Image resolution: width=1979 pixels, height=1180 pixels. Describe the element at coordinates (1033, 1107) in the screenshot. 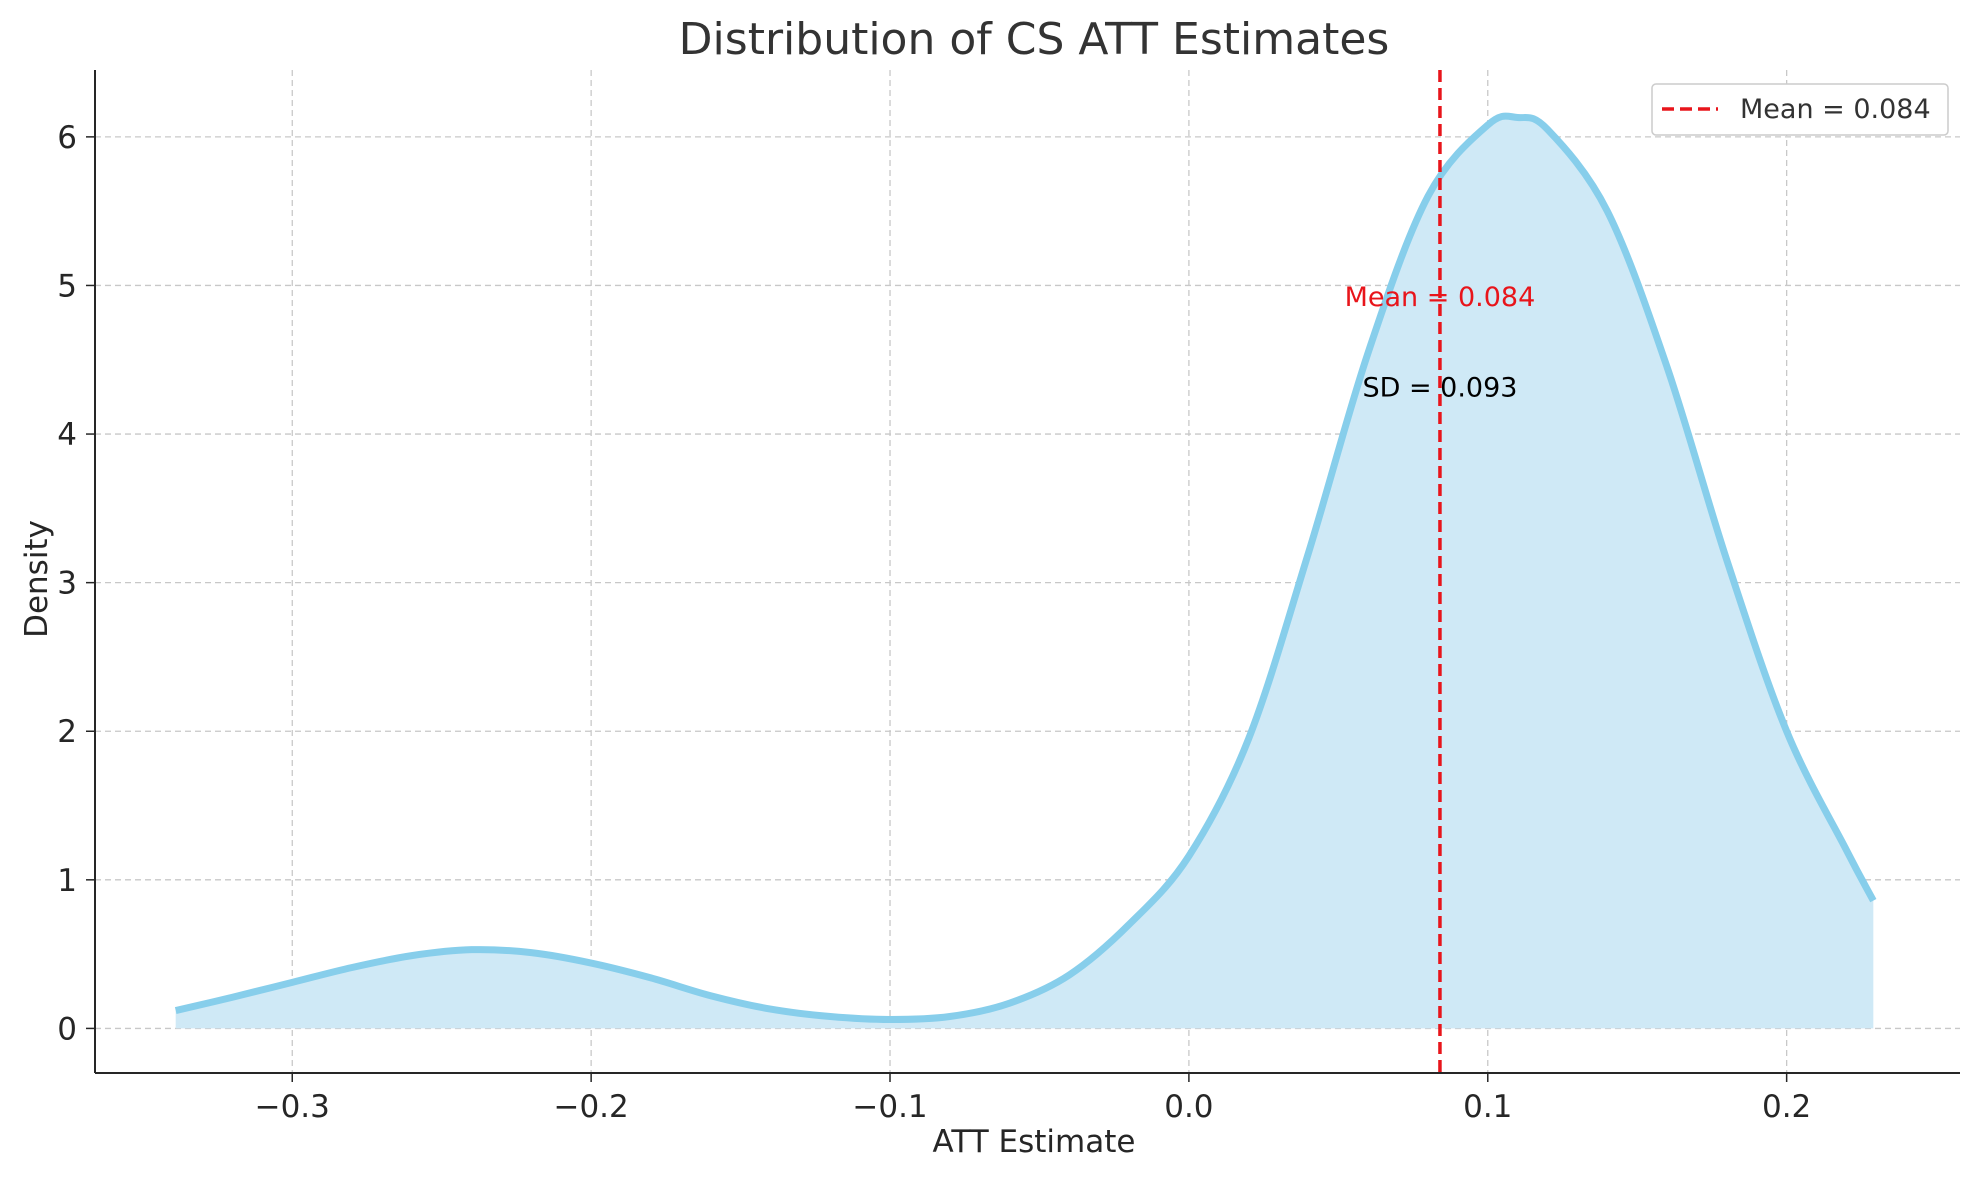

I see `x-tick-labels: −0.3 −0.2 −0.1 0.0 0.1 0.2` at that location.